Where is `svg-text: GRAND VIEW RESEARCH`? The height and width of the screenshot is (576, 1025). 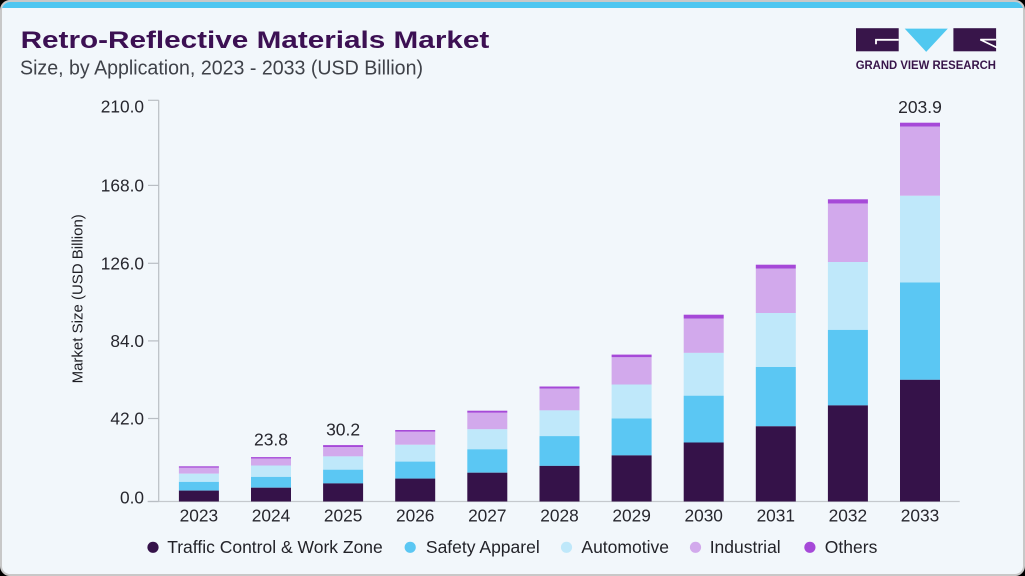
svg-text: GRAND VIEW RESEARCH is located at coordinates (926, 66).